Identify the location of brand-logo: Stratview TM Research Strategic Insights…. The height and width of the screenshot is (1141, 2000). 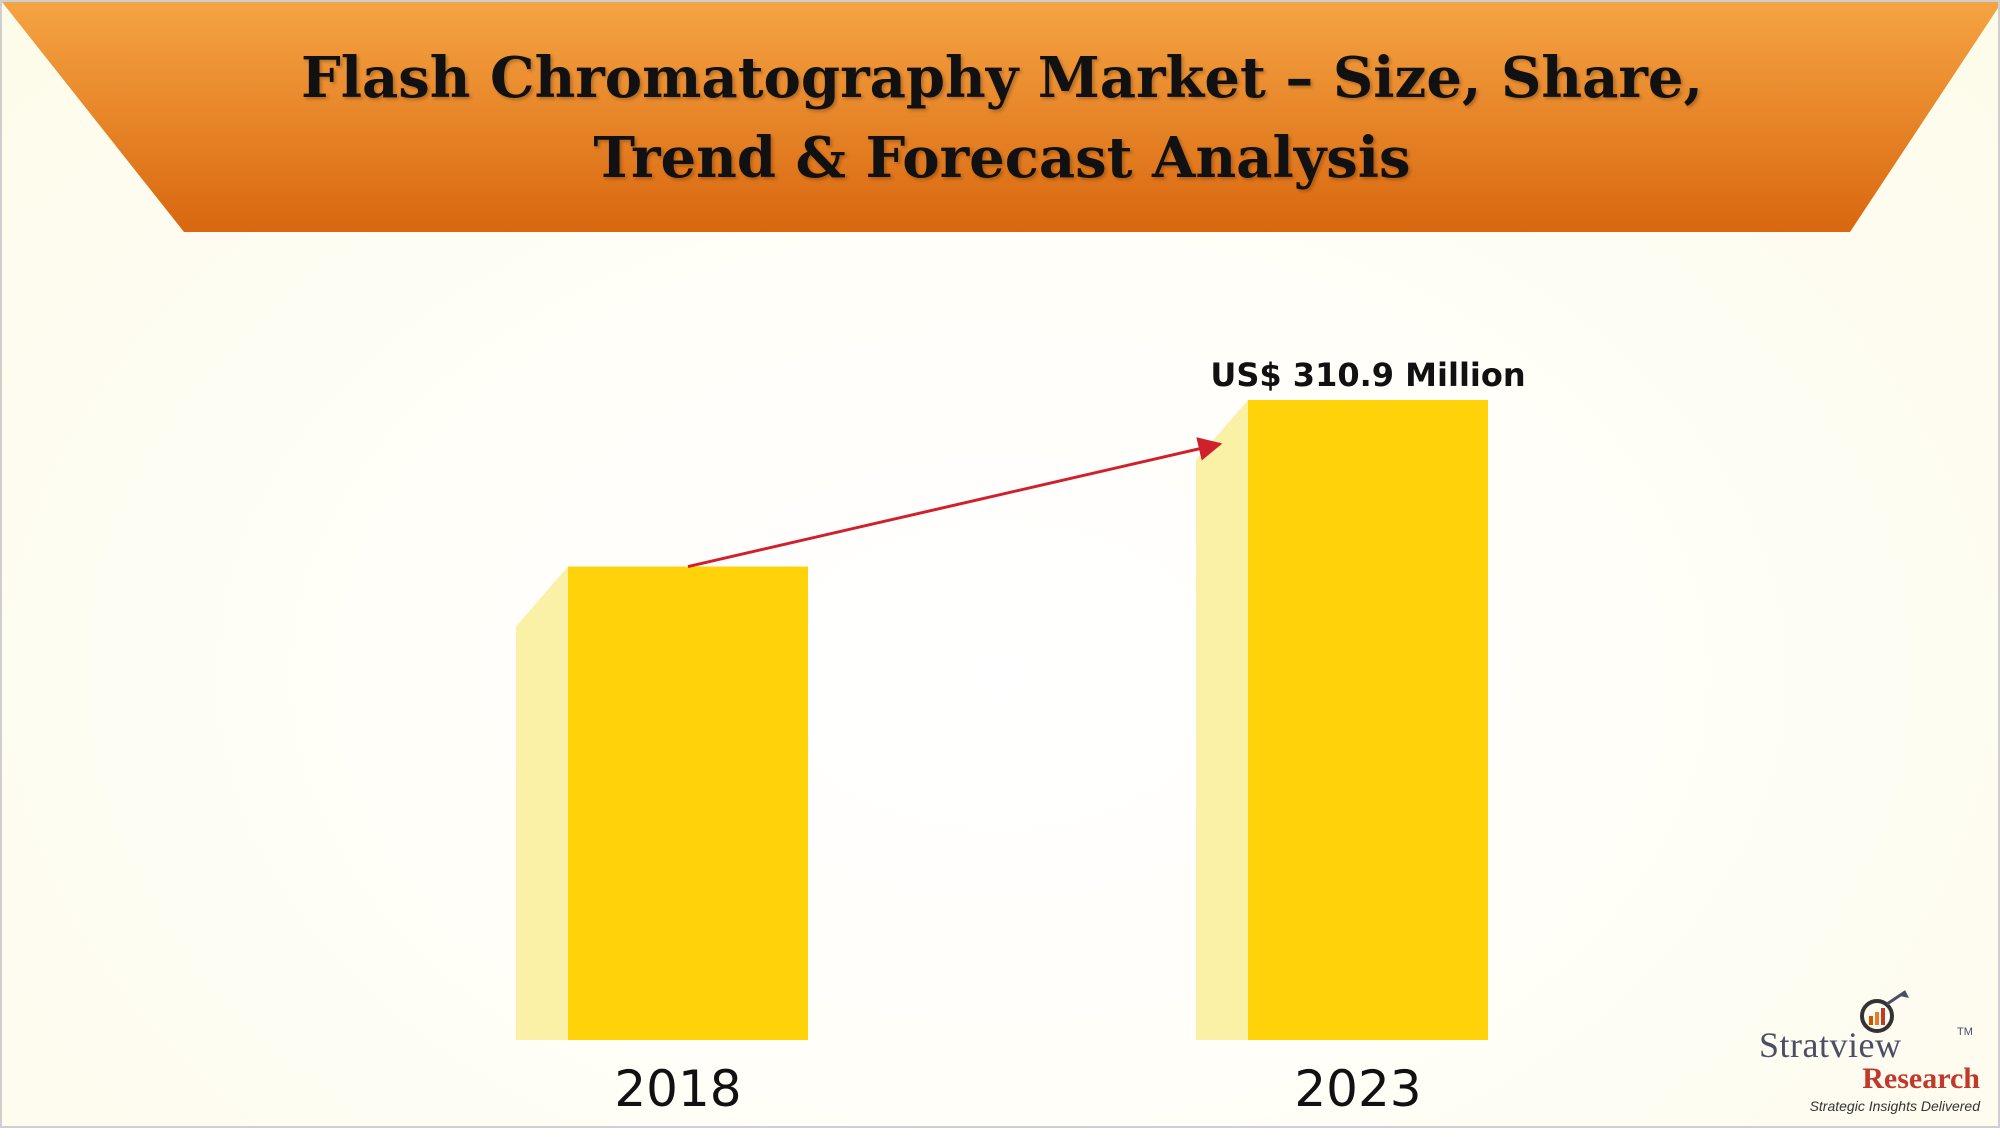
(1874, 1052).